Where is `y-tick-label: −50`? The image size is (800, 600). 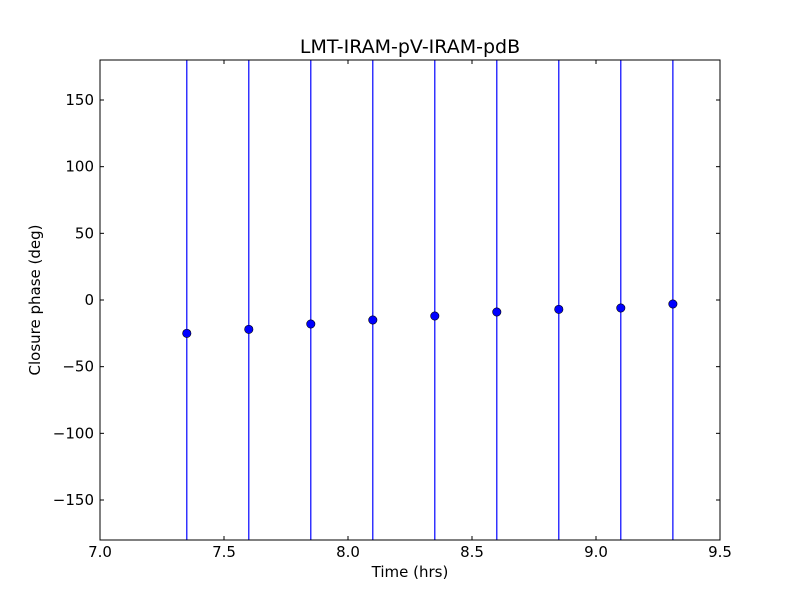
y-tick-label: −50 is located at coordinates (78, 367).